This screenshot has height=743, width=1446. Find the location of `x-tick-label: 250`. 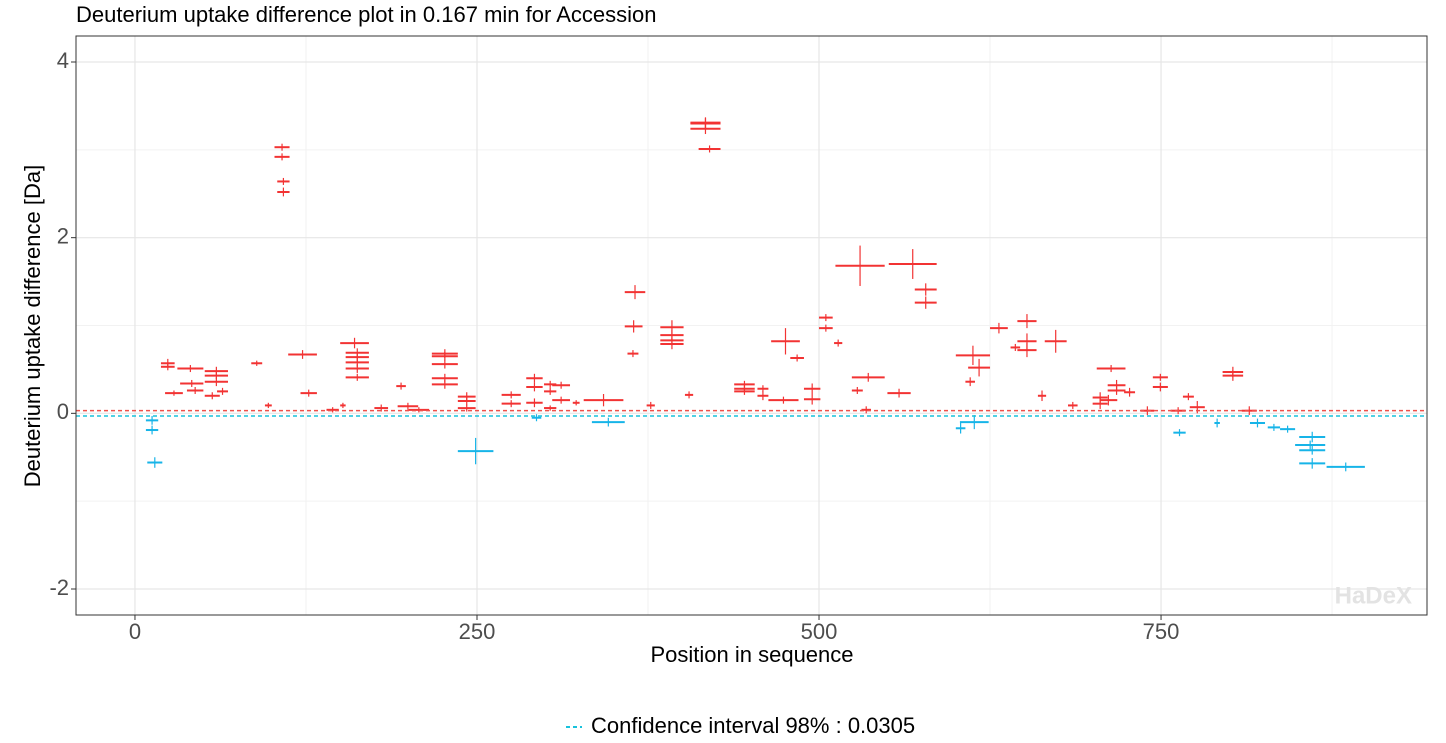

x-tick-label: 250 is located at coordinates (477, 631).